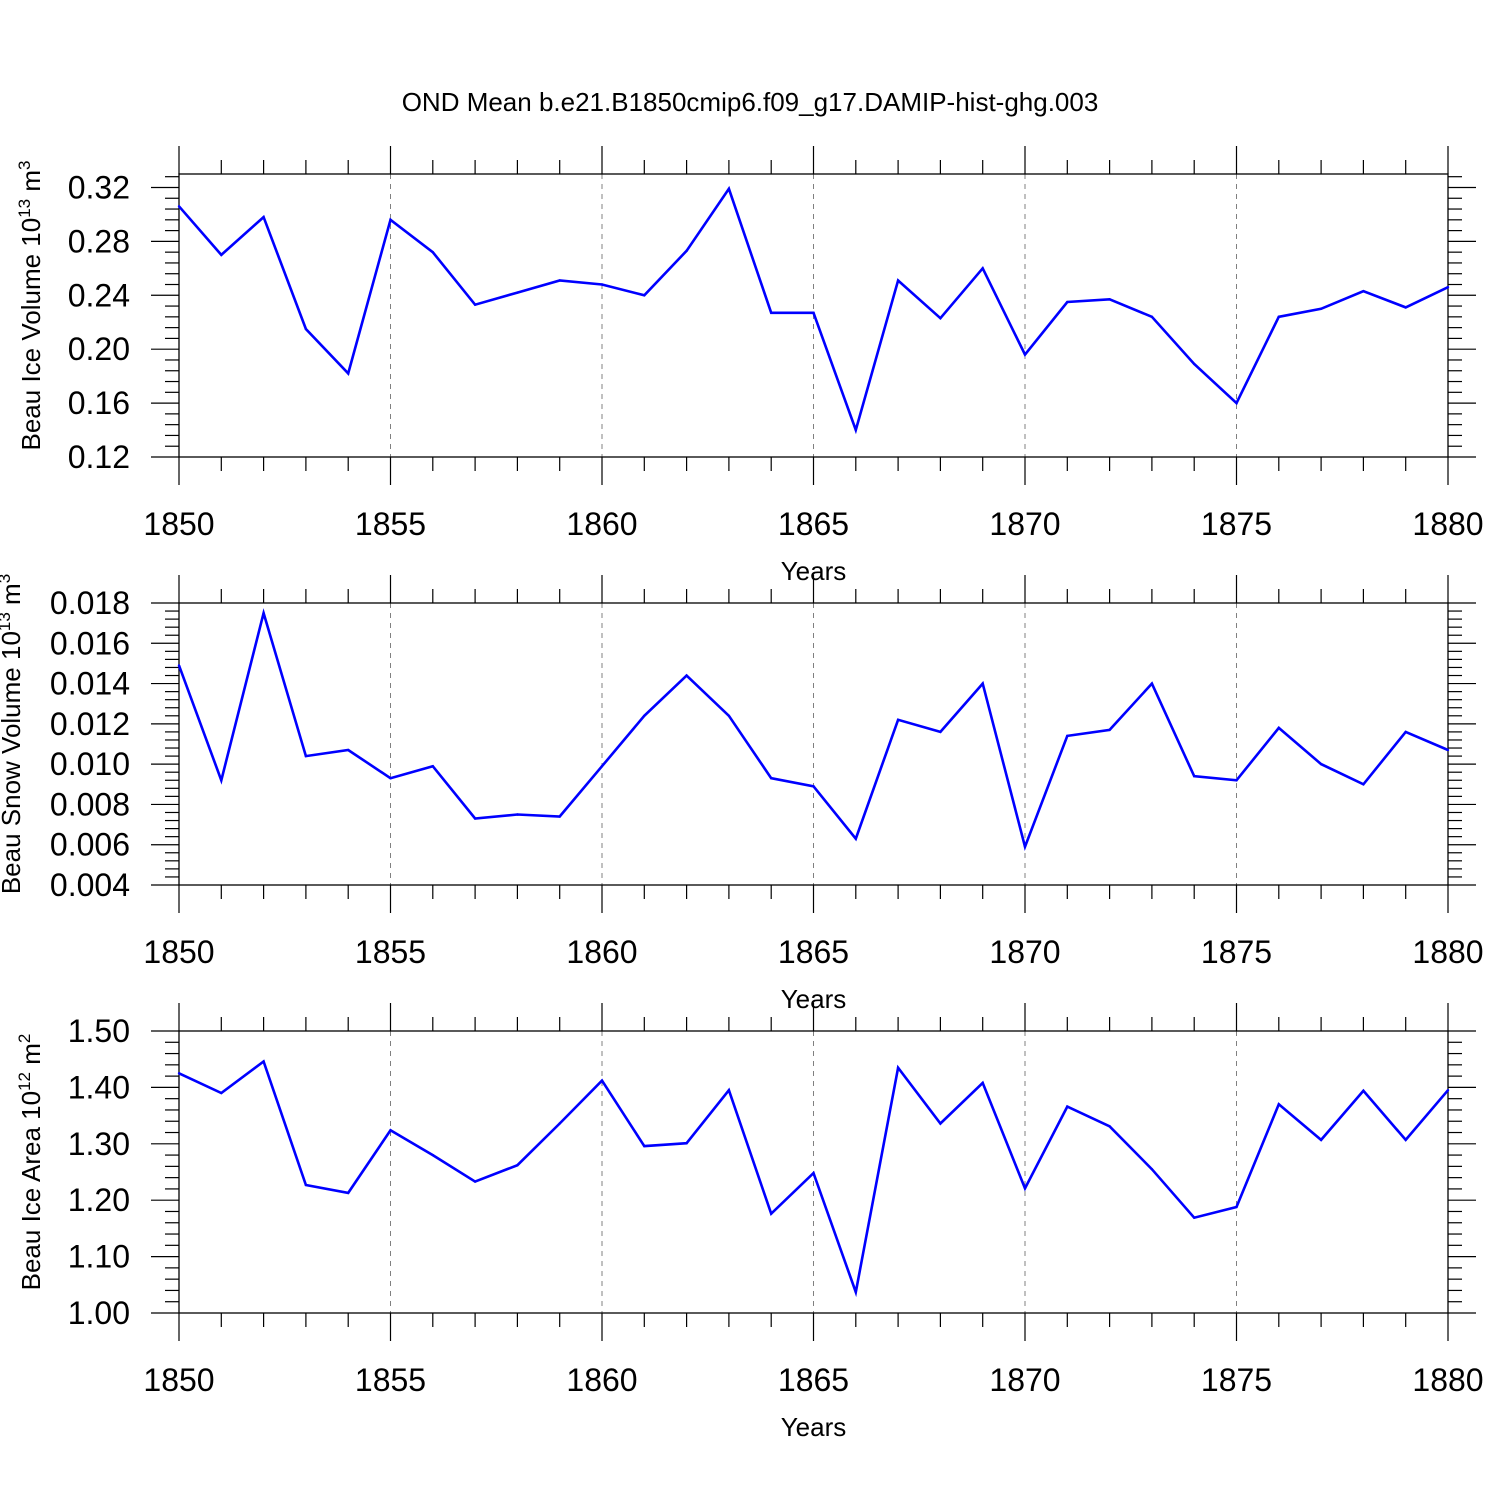 This screenshot has width=1500, height=1505. What do you see at coordinates (90, 804) in the screenshot?
I see `y-tick-label: 0.008` at bounding box center [90, 804].